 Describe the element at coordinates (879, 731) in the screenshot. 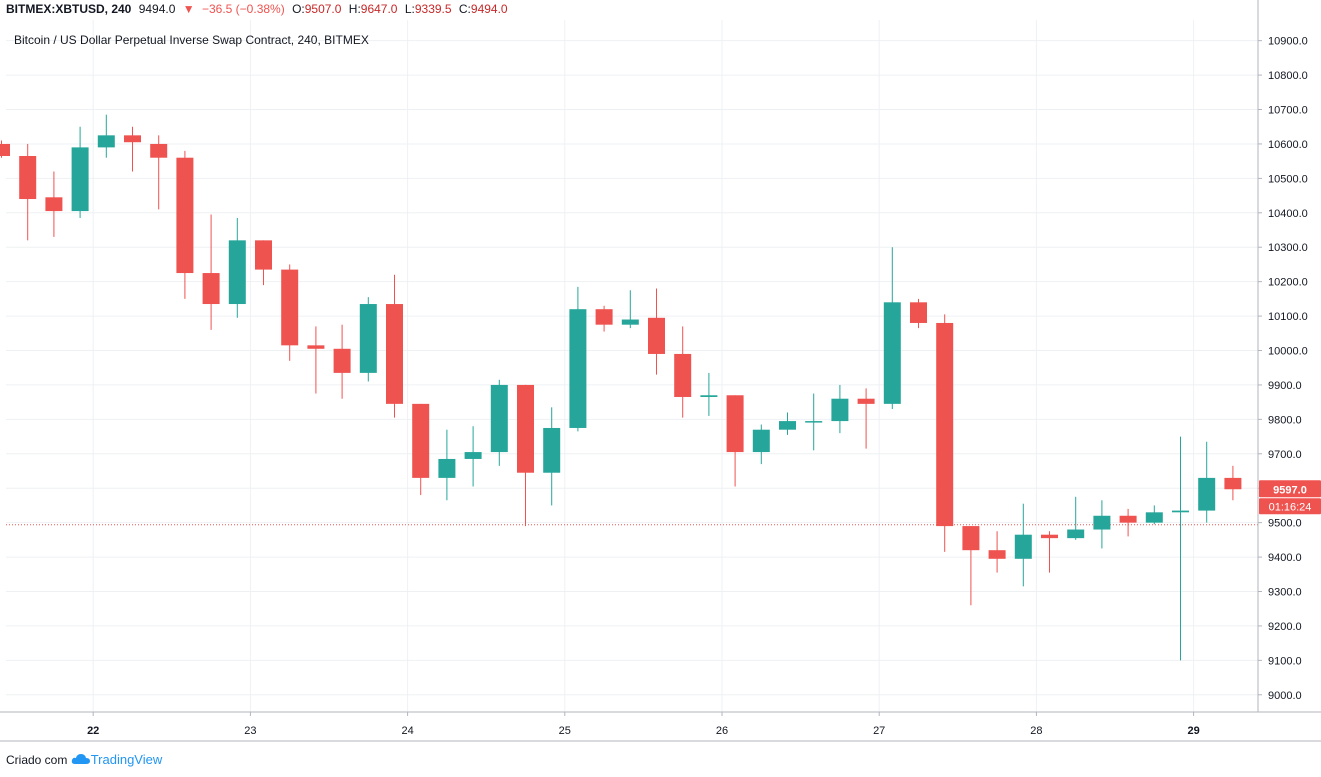

I see `x-tick-label: 27` at that location.